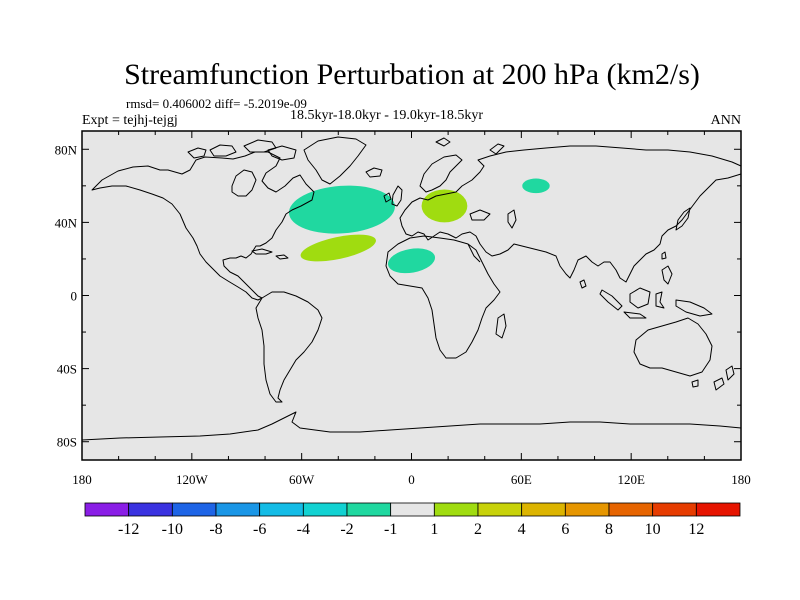  I want to click on coastline-baffin-island, so click(282, 153).